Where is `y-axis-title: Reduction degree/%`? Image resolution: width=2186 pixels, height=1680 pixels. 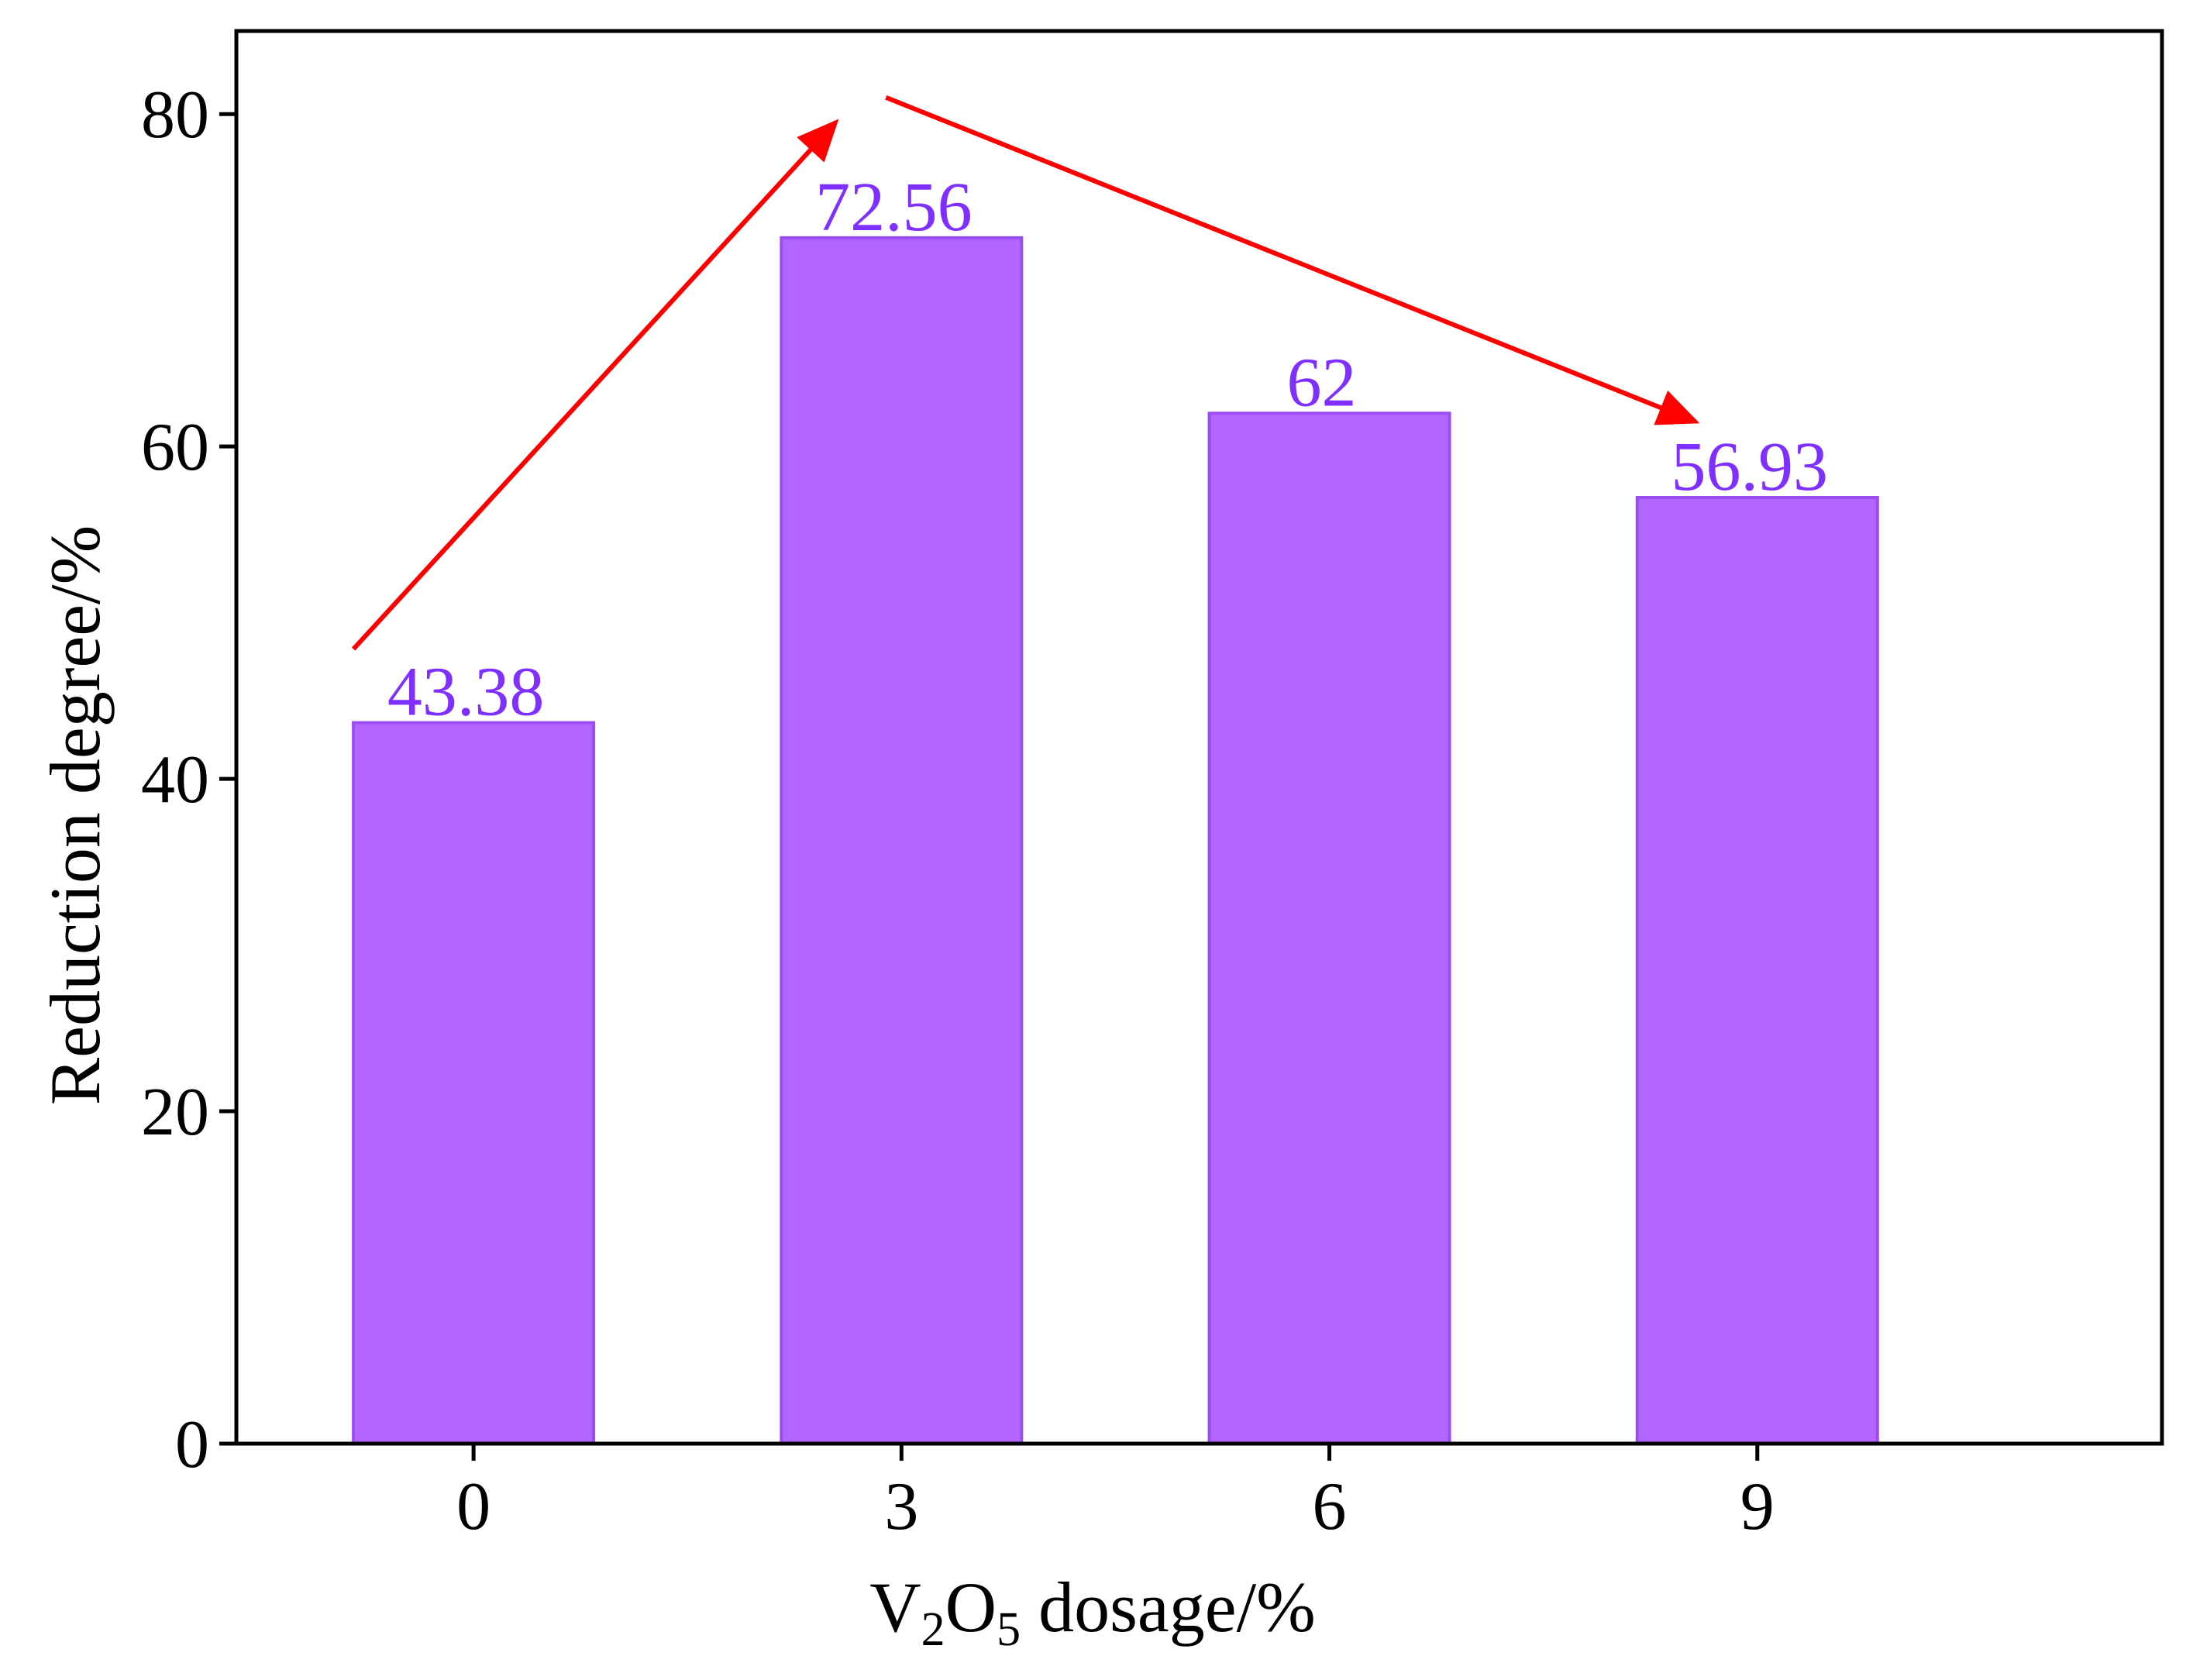
y-axis-title: Reduction degree/% is located at coordinates (75, 816).